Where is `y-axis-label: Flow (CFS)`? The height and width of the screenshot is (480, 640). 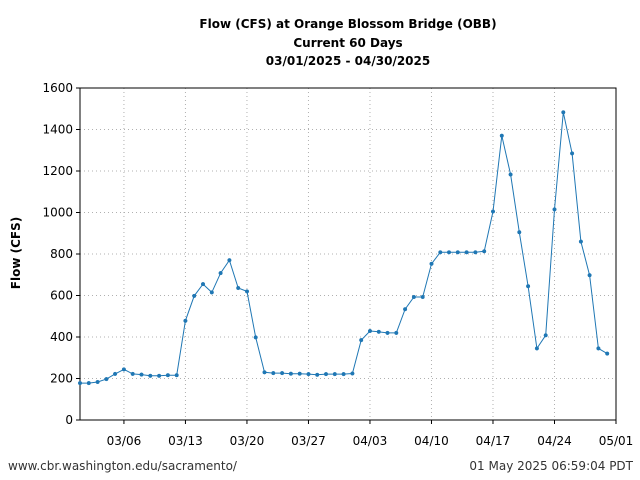 y-axis-label: Flow (CFS) is located at coordinates (16, 253).